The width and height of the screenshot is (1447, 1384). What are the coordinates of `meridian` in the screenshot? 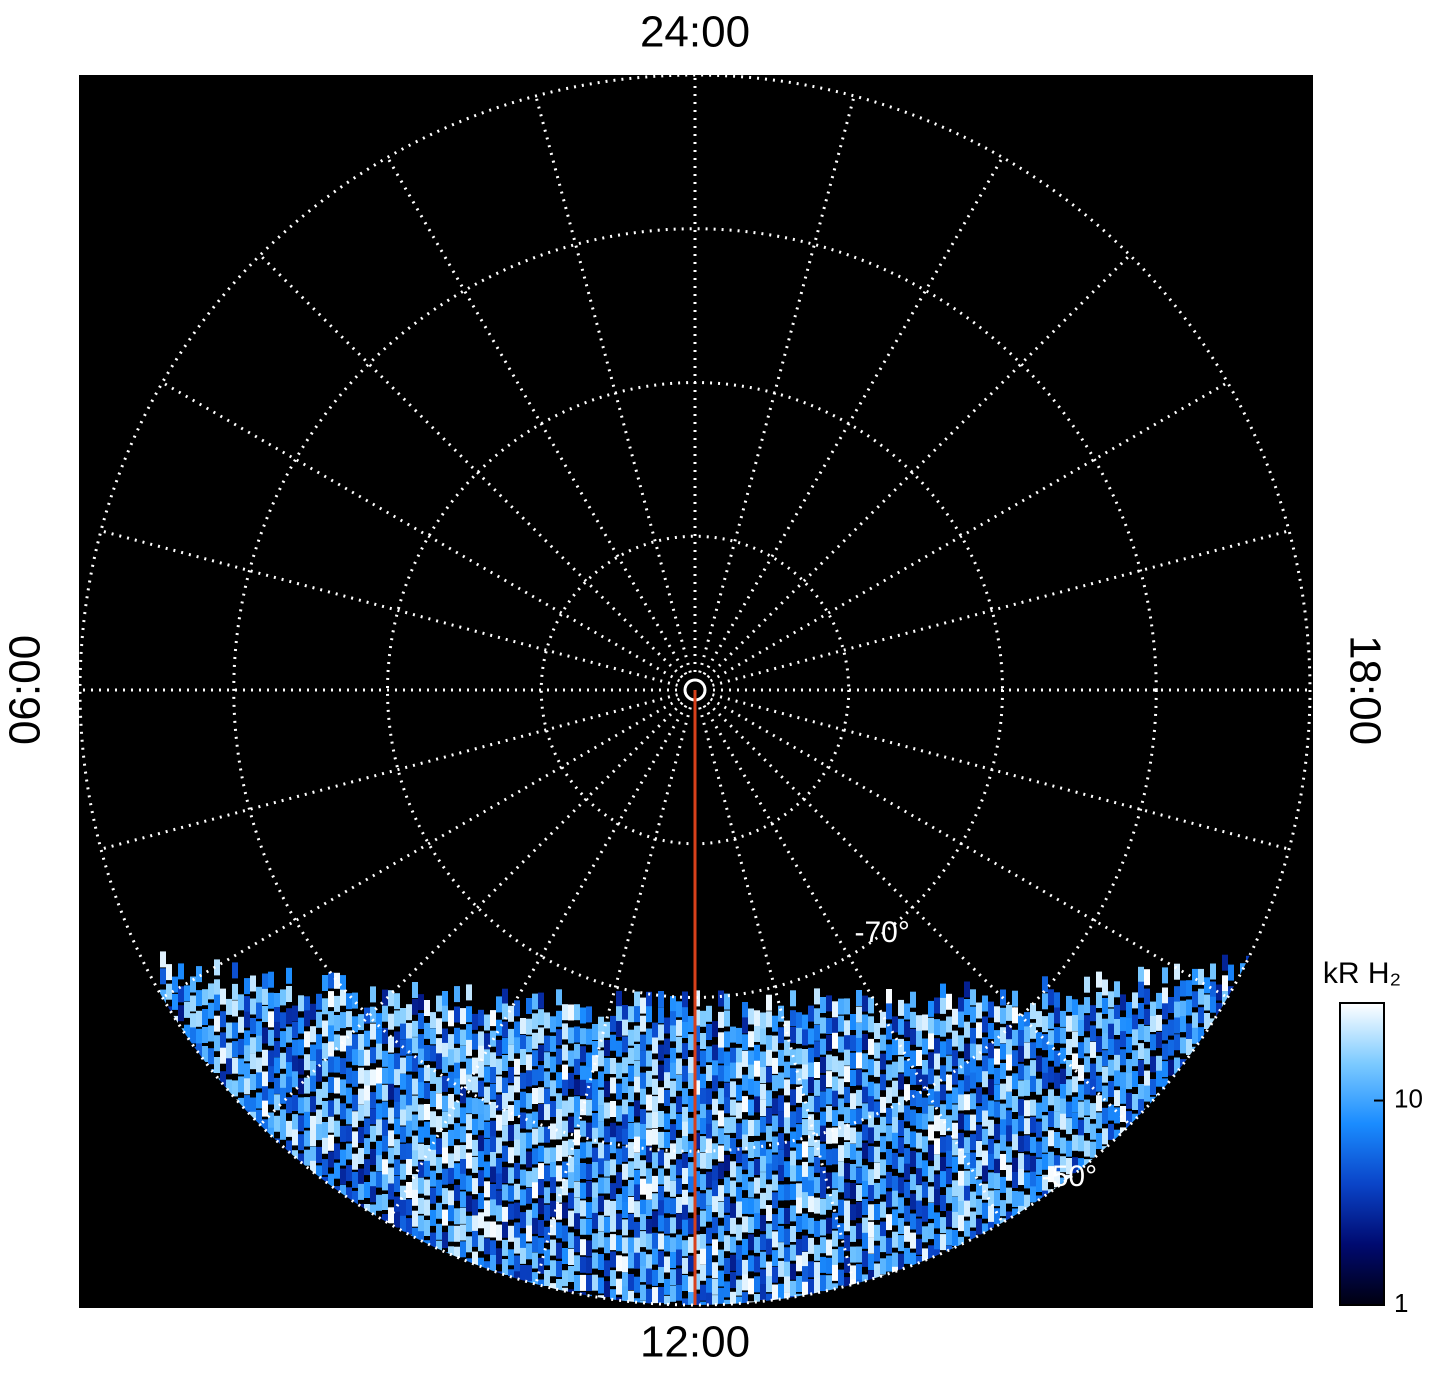 It's located at (853, 416).